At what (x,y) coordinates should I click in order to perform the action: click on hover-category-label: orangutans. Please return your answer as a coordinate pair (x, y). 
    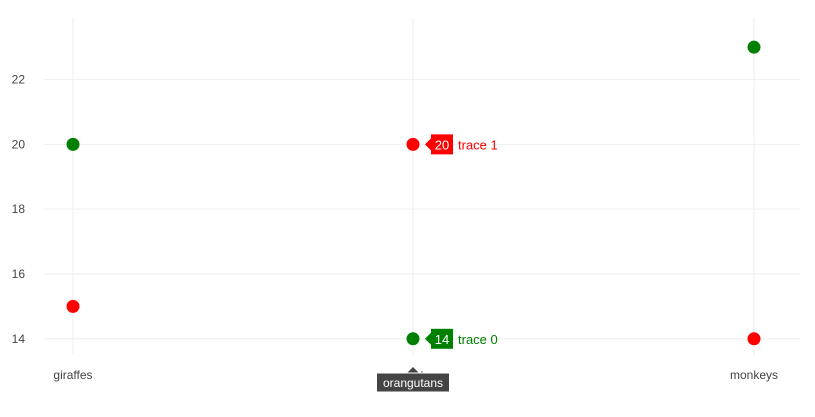
    Looking at the image, I should click on (413, 383).